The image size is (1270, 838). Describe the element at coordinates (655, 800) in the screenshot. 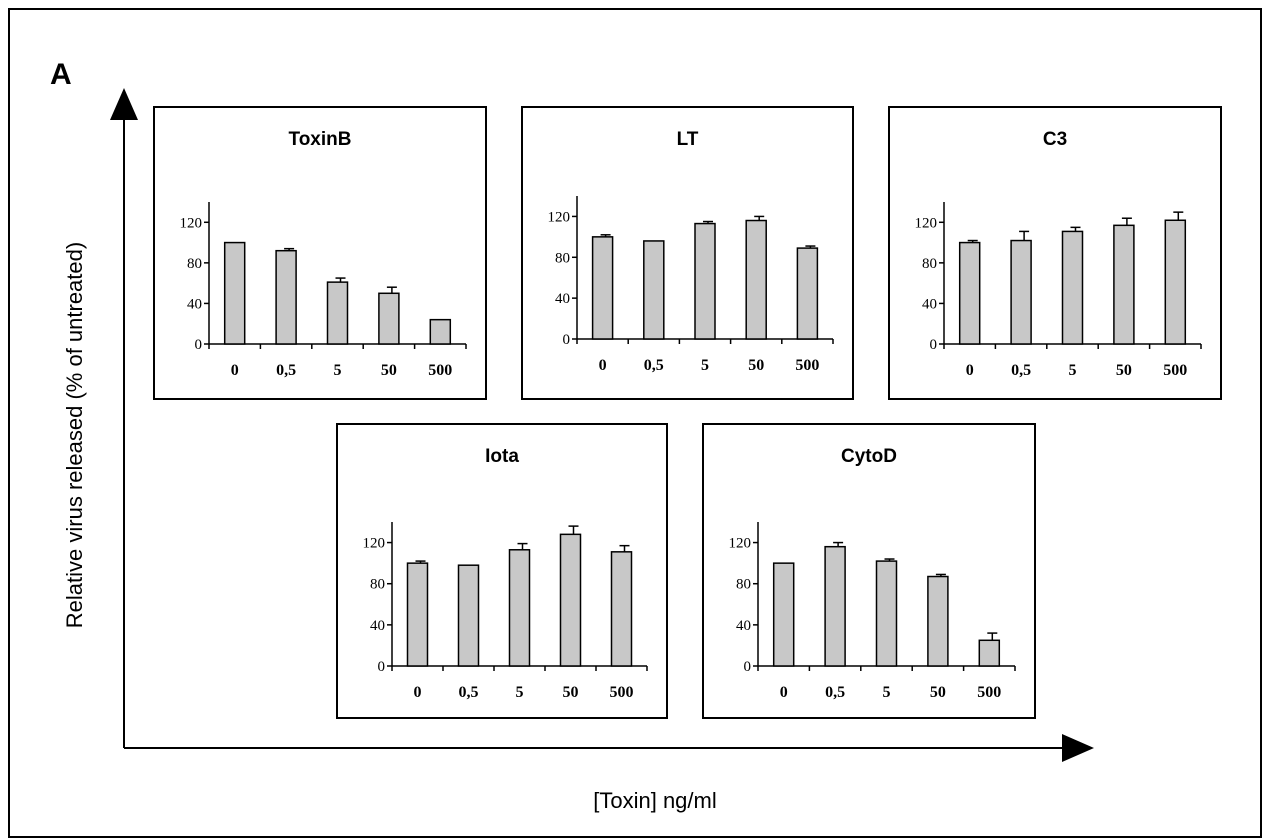

I see `x-axis-label: [Toxin] ng/ml` at that location.